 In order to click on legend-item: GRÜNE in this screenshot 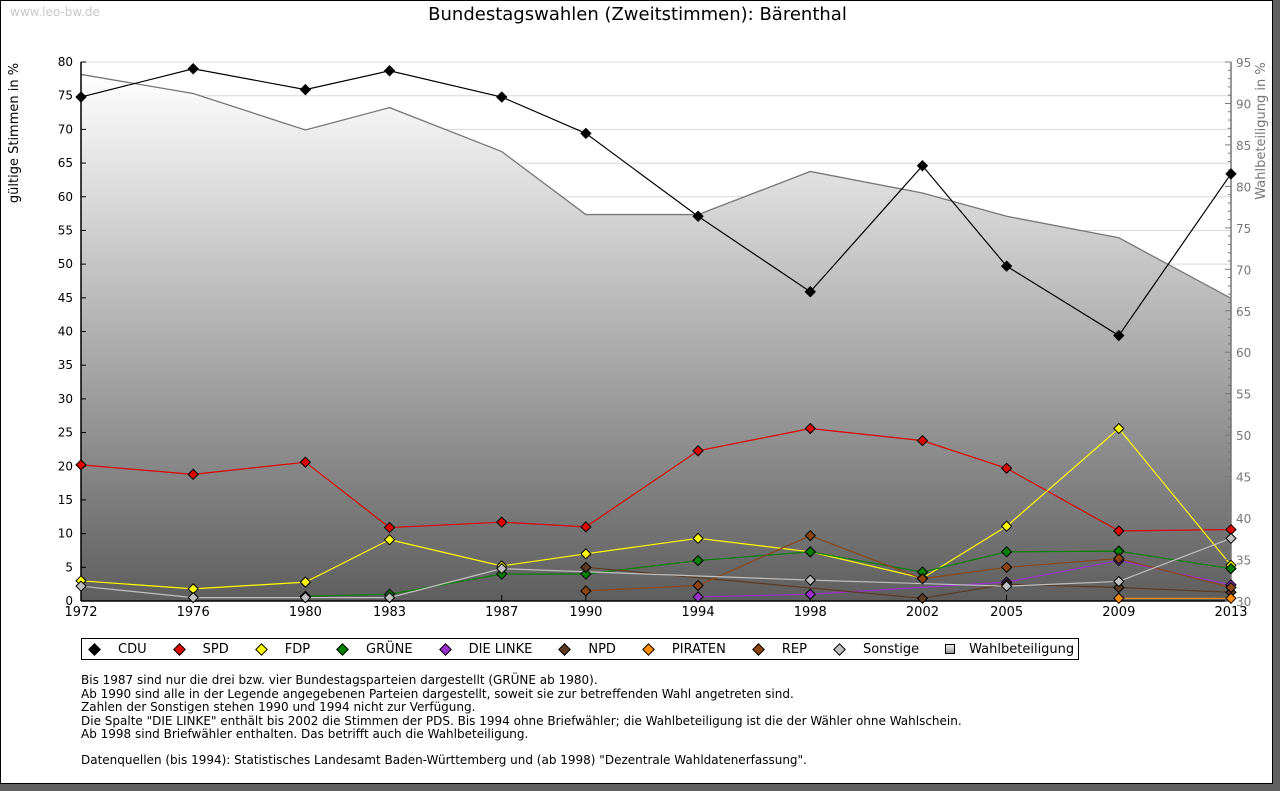, I will do `click(374, 649)`.